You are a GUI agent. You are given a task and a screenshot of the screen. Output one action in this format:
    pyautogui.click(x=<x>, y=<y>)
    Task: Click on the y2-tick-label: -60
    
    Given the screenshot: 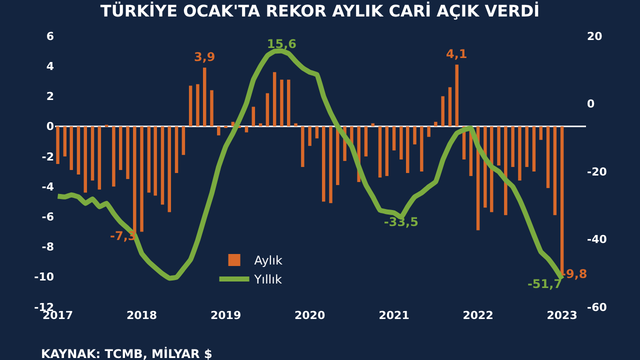 What is the action you would take?
    pyautogui.click(x=597, y=307)
    